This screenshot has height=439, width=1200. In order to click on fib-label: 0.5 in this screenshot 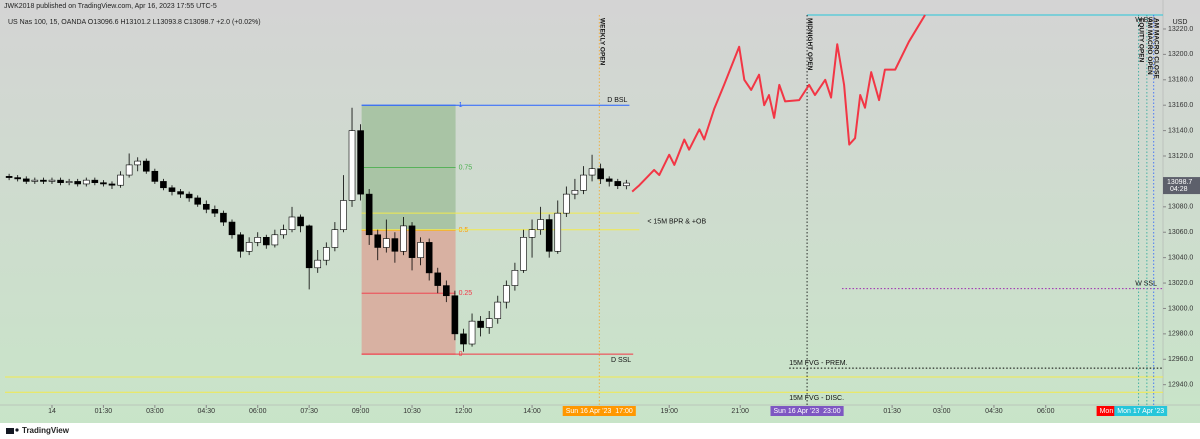, I will do `click(464, 230)`.